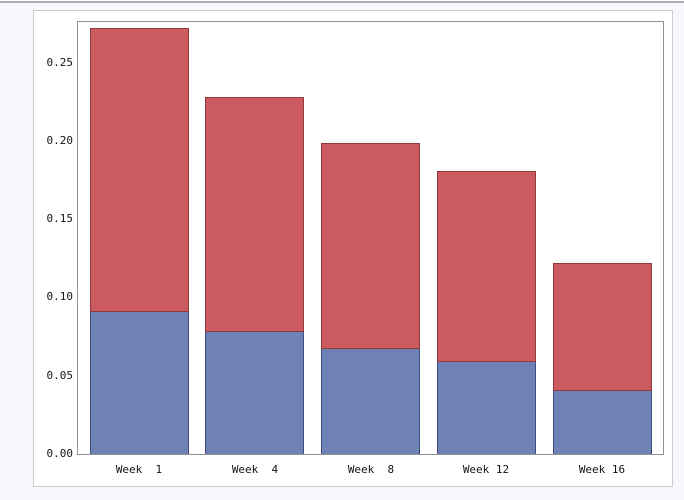 The image size is (684, 500). Describe the element at coordinates (60, 140) in the screenshot. I see `y-axis-tick-label-4: 0.20` at that location.